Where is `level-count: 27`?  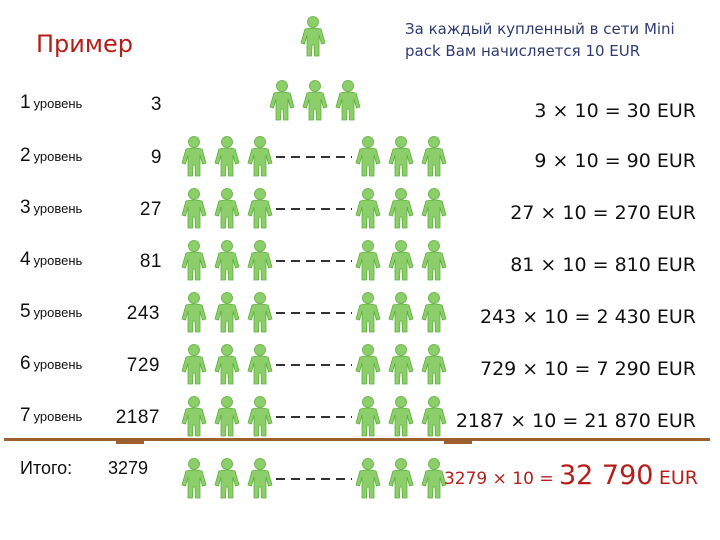
level-count: 27 is located at coordinates (150, 209).